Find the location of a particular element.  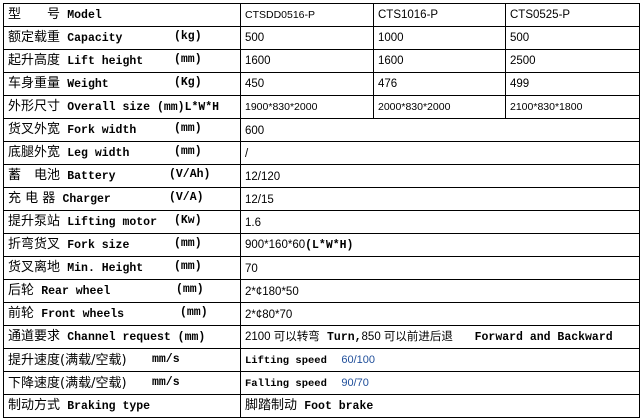

label-cn: 制动方式 is located at coordinates (34, 405).